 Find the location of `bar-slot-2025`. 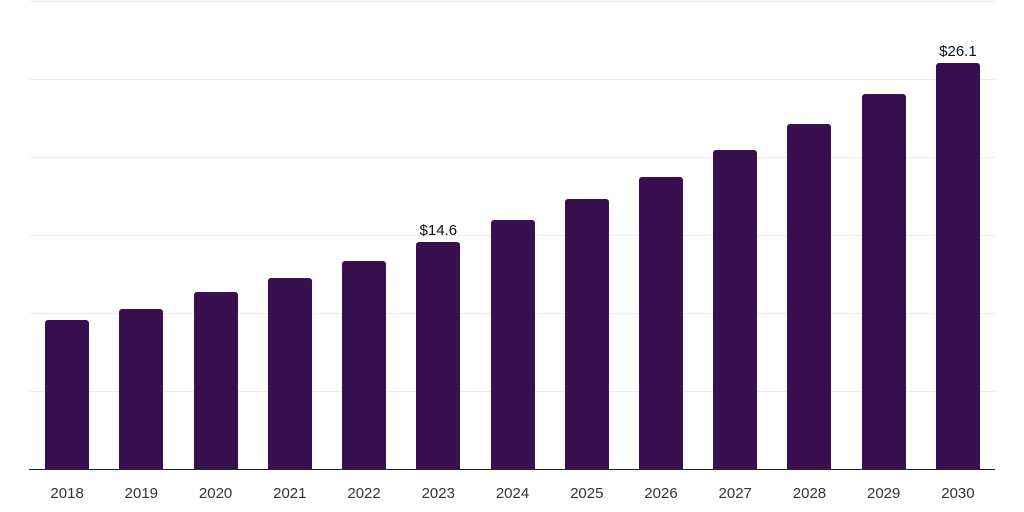

bar-slot-2025 is located at coordinates (587, 235).